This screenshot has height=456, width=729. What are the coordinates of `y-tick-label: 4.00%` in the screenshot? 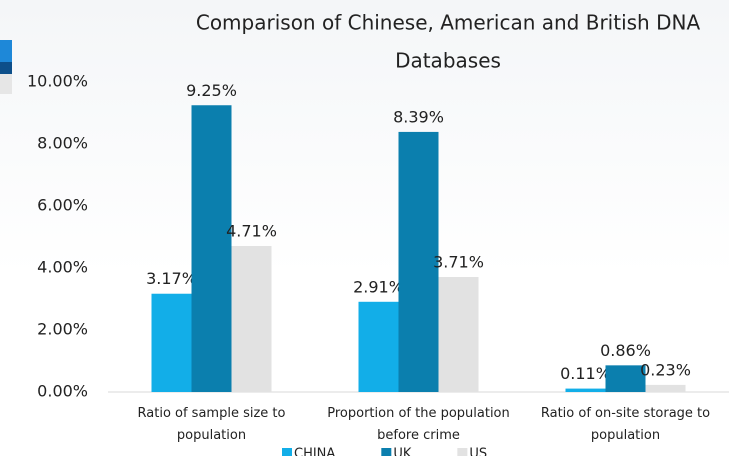 It's located at (62, 267).